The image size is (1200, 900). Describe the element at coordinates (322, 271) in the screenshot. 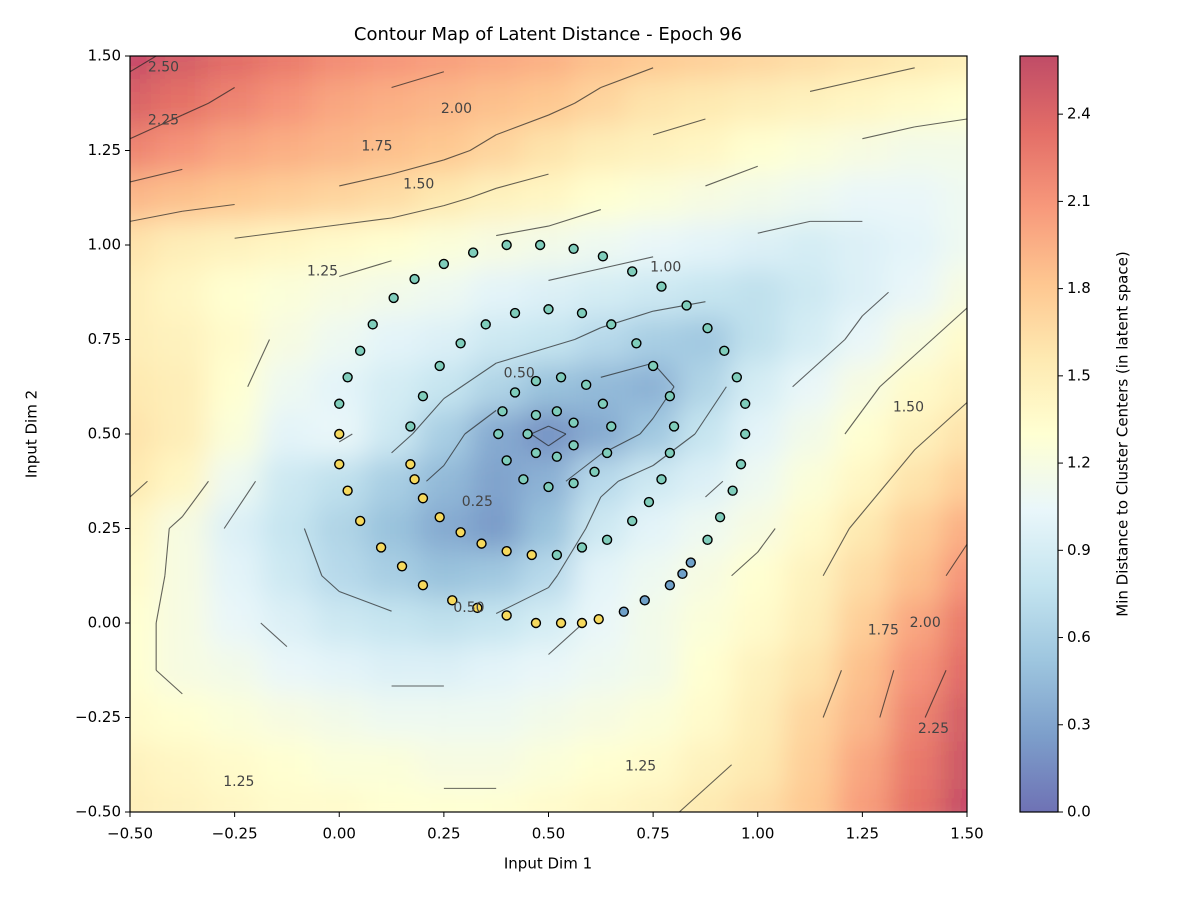

I see `contour-label: 1.25` at that location.